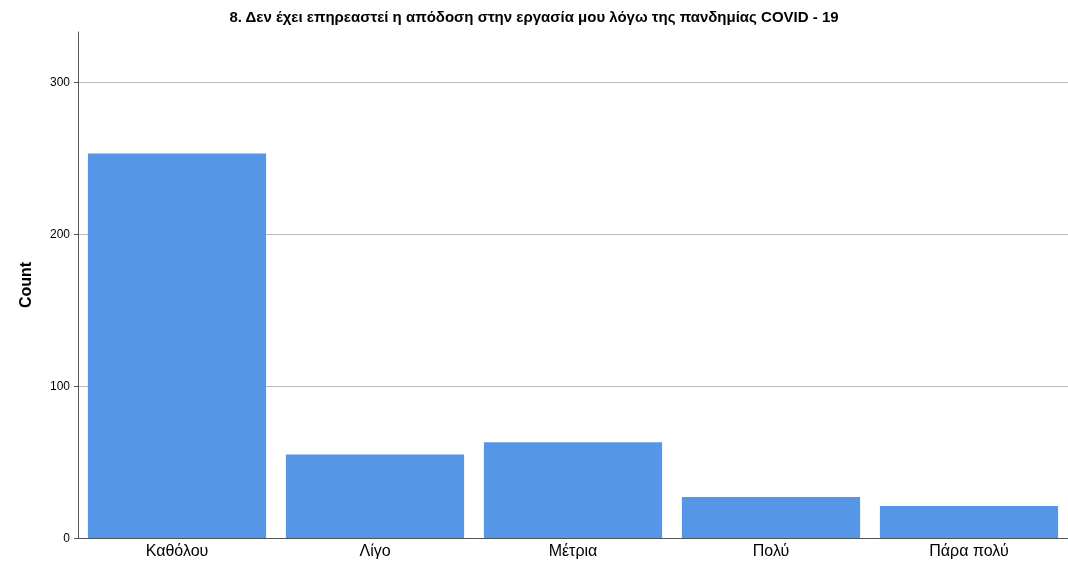 This screenshot has width=1068, height=567. What do you see at coordinates (25, 285) in the screenshot?
I see `y-axis-title: Count` at bounding box center [25, 285].